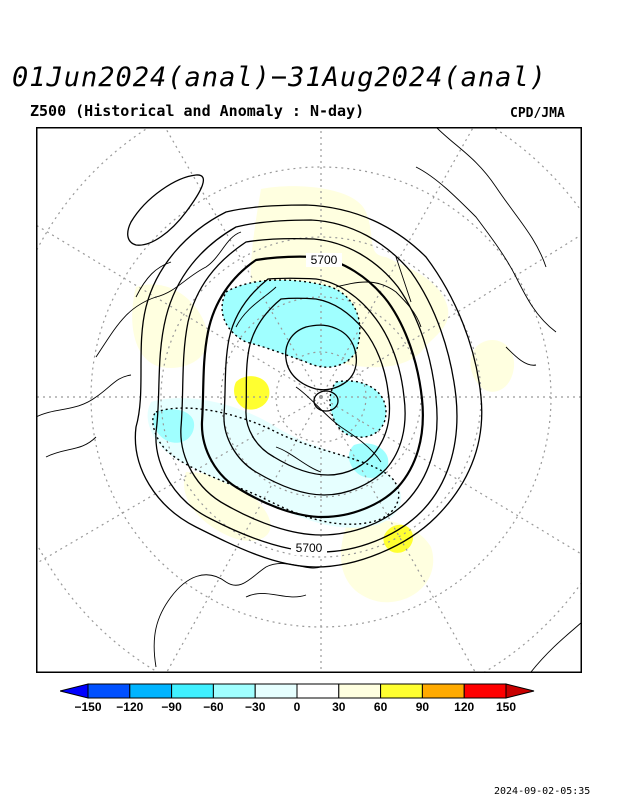  What do you see at coordinates (255, 707) in the screenshot?
I see `colorbar-tick-label: −30` at bounding box center [255, 707].